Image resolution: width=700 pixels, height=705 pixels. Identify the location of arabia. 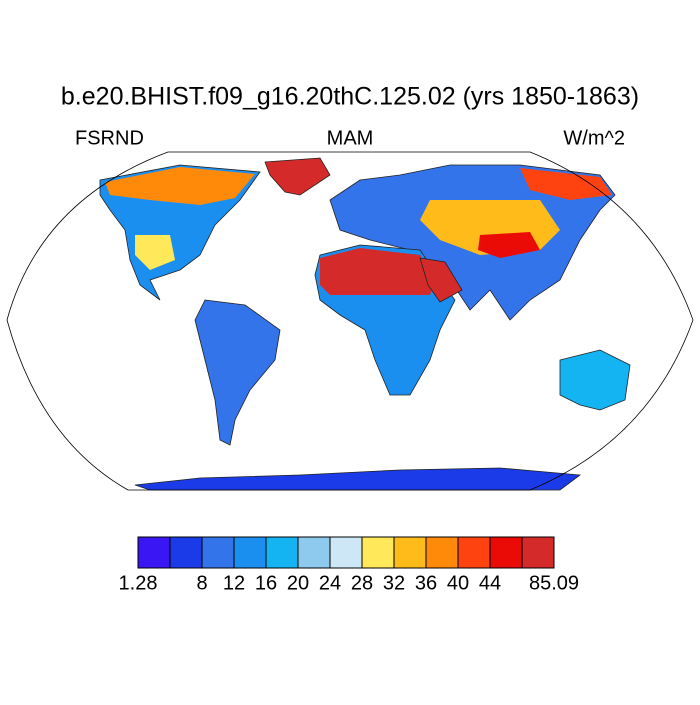
(441, 280).